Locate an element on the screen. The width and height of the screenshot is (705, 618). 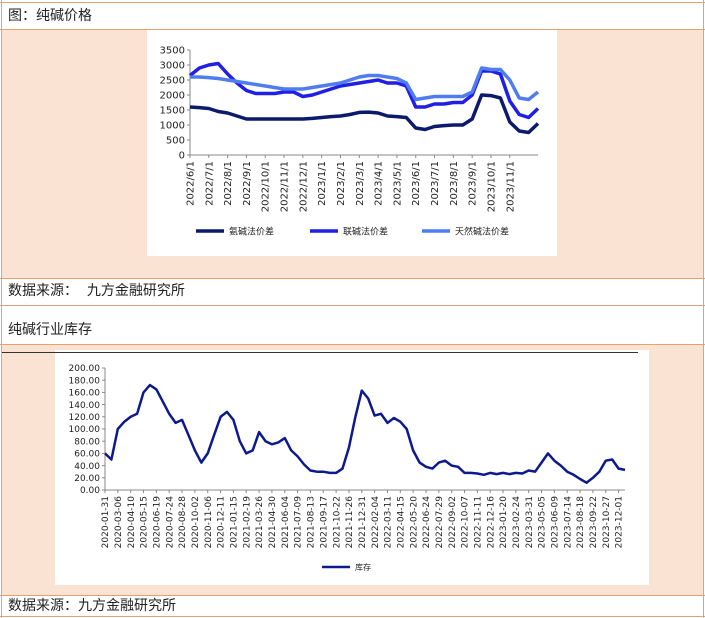
source: 数据来源： 九方金融研究所 is located at coordinates (96, 291).